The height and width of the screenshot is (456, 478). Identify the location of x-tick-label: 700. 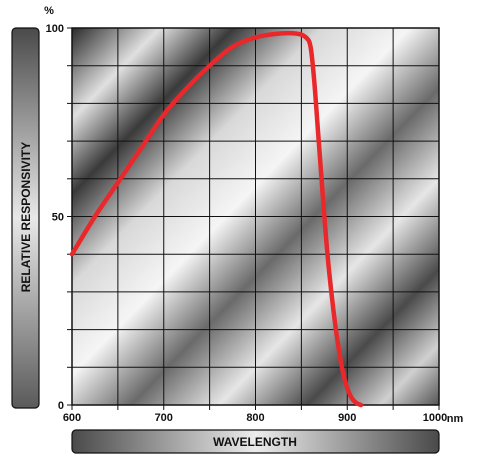
(164, 418).